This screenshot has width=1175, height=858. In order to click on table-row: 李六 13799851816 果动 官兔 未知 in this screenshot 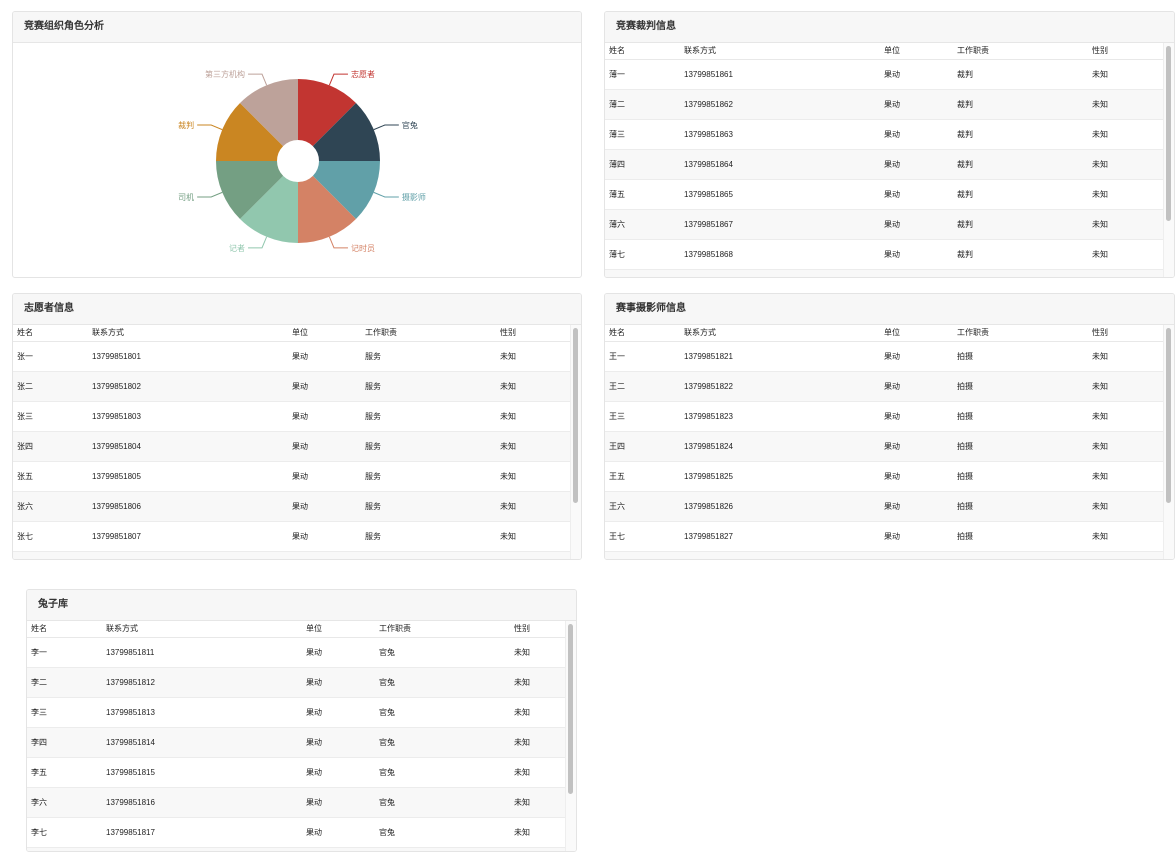, I will do `click(296, 803)`.